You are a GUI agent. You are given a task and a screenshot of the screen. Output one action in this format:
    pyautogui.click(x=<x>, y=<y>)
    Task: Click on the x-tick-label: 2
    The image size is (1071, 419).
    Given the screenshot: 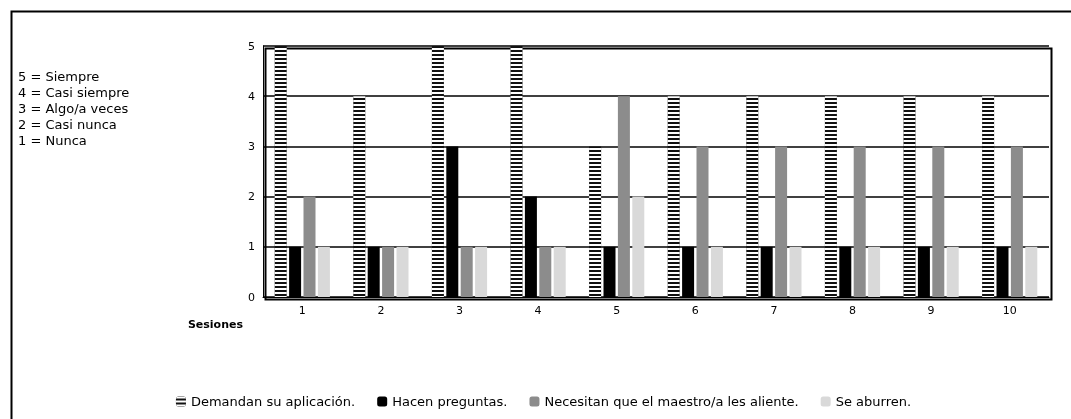 What is the action you would take?
    pyautogui.click(x=381, y=310)
    